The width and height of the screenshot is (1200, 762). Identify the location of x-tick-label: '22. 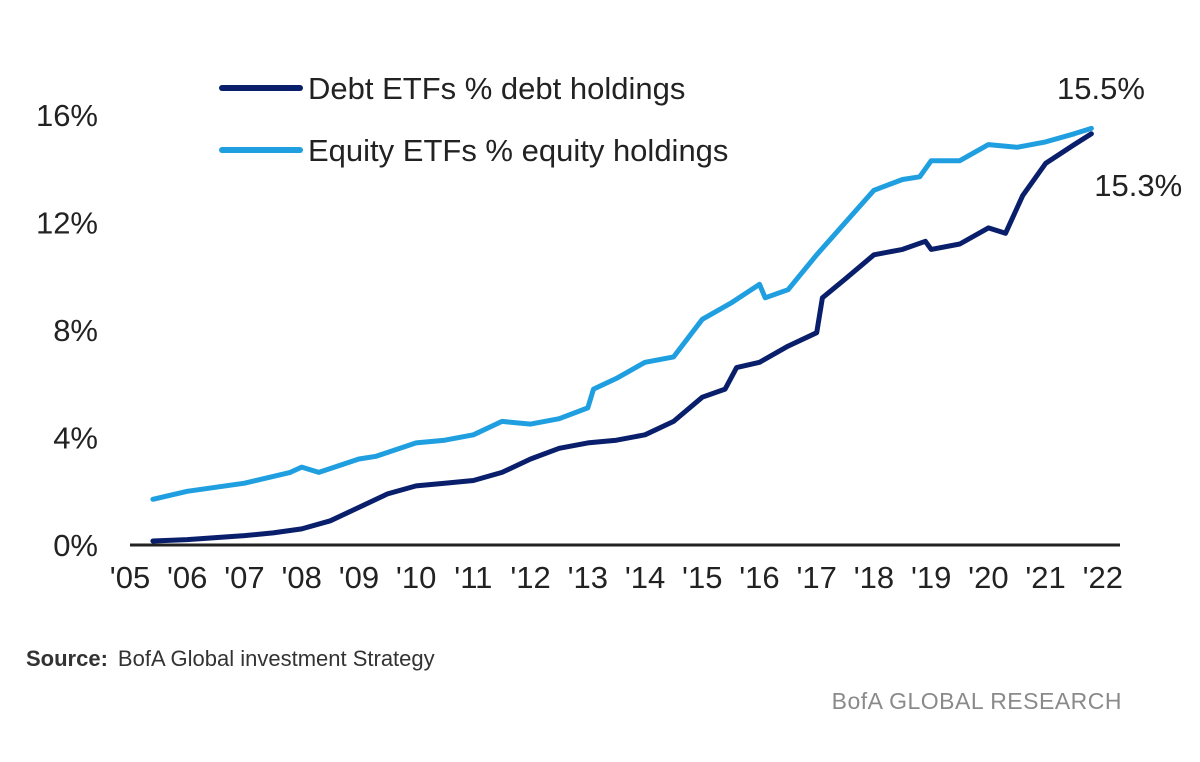
(1103, 577).